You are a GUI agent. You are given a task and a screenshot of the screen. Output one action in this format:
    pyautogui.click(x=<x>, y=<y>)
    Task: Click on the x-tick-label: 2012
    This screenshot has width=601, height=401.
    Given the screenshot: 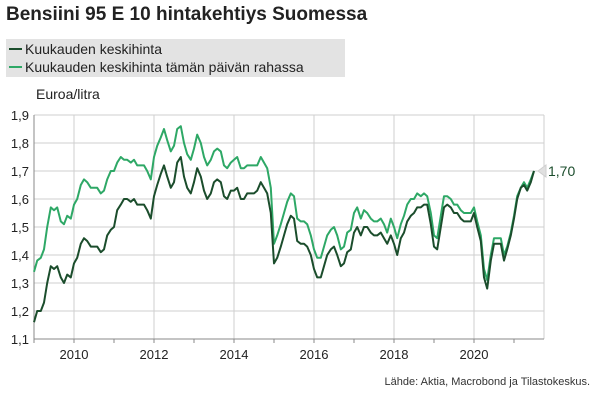 What is the action you would take?
    pyautogui.click(x=154, y=354)
    